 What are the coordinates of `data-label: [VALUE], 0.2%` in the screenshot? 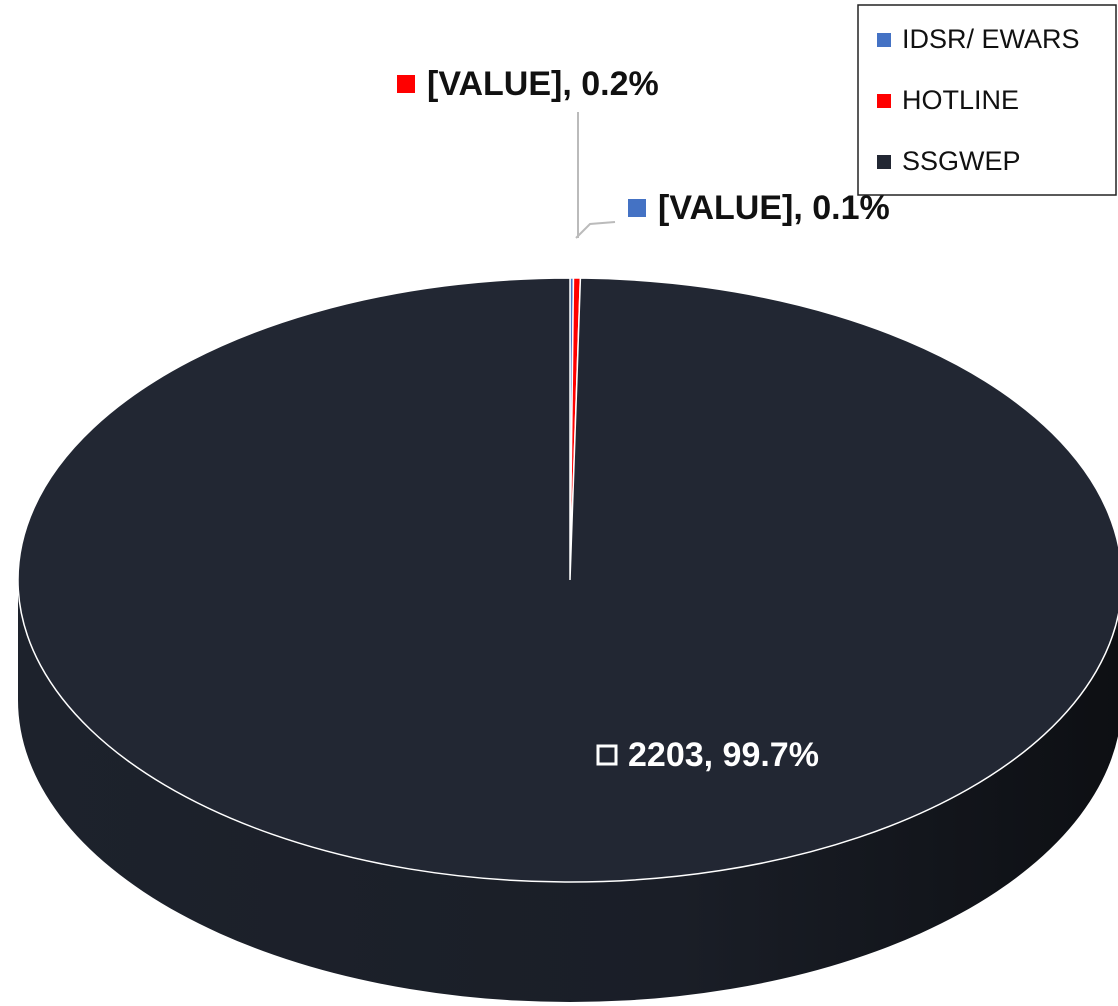 It's located at (543, 84).